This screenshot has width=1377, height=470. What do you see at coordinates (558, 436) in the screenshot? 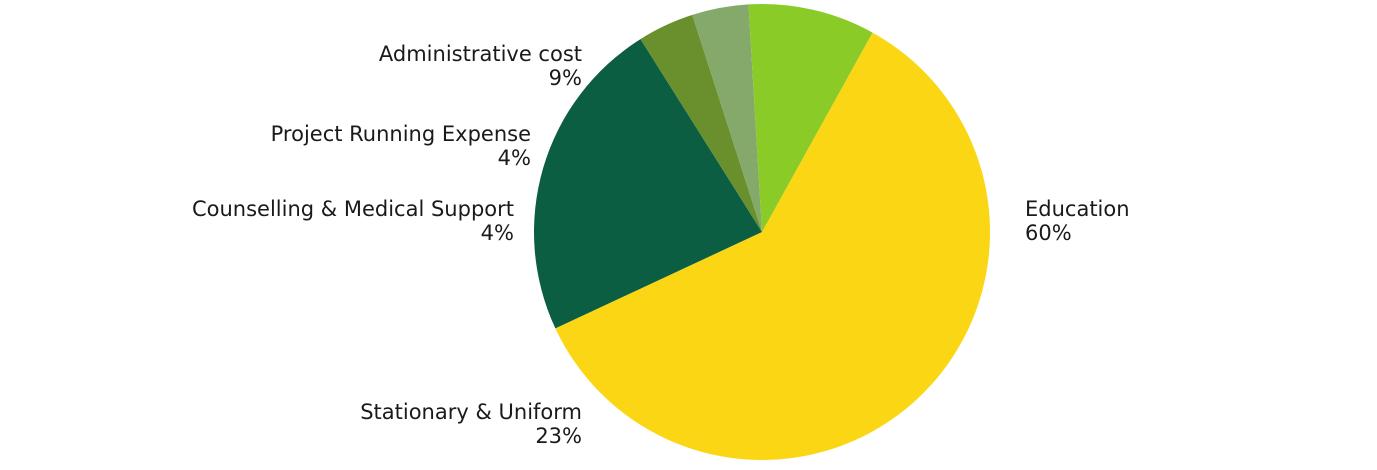
I see `slice-label-value: 23%` at bounding box center [558, 436].